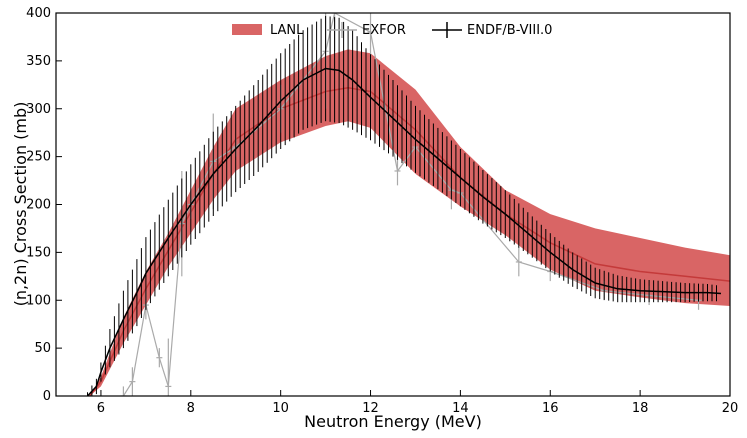  What do you see at coordinates (38, 300) in the screenshot?
I see `y-tick-label: 100` at bounding box center [38, 300].